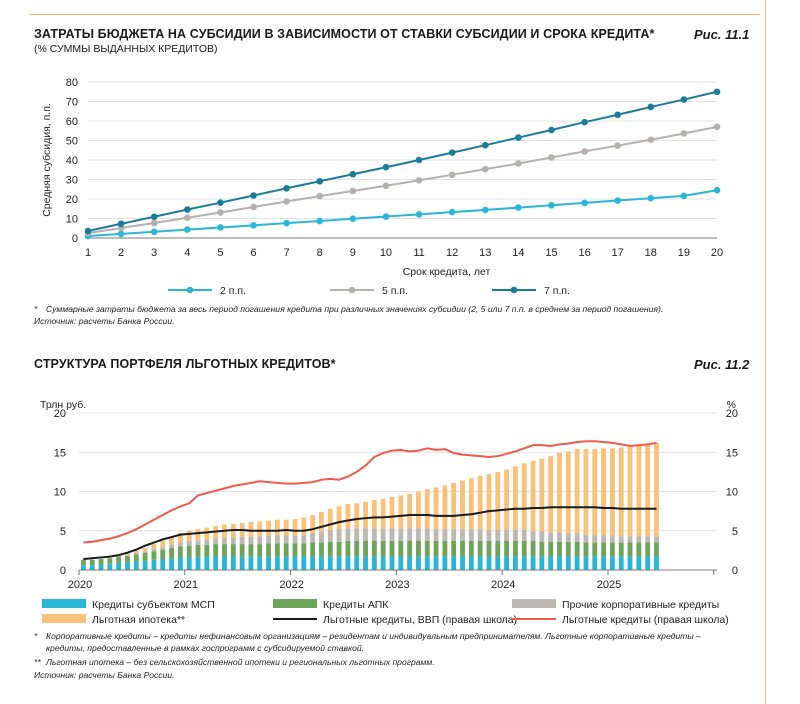 The image size is (800, 704). Describe the element at coordinates (126, 49) in the screenshot. I see `fig1-subtitle: (% СУММЫ ВЫДАННЫХ КРЕДИТОВ)` at that location.